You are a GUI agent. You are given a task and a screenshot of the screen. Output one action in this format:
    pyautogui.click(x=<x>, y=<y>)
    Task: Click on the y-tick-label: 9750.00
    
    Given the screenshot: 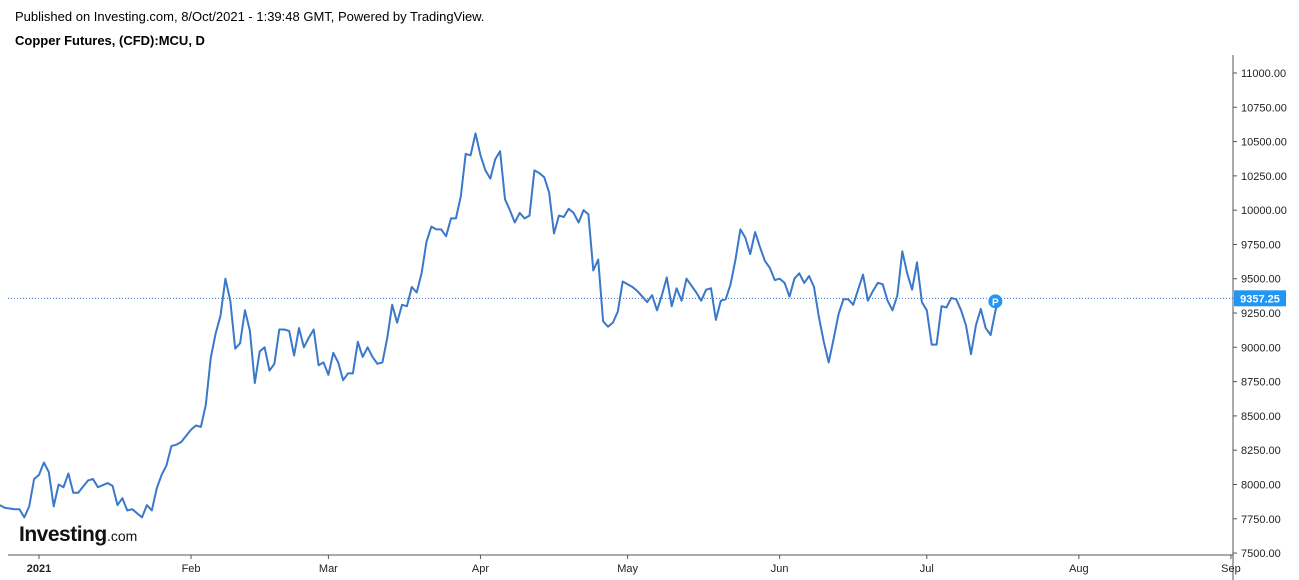 What is the action you would take?
    pyautogui.click(x=1261, y=245)
    